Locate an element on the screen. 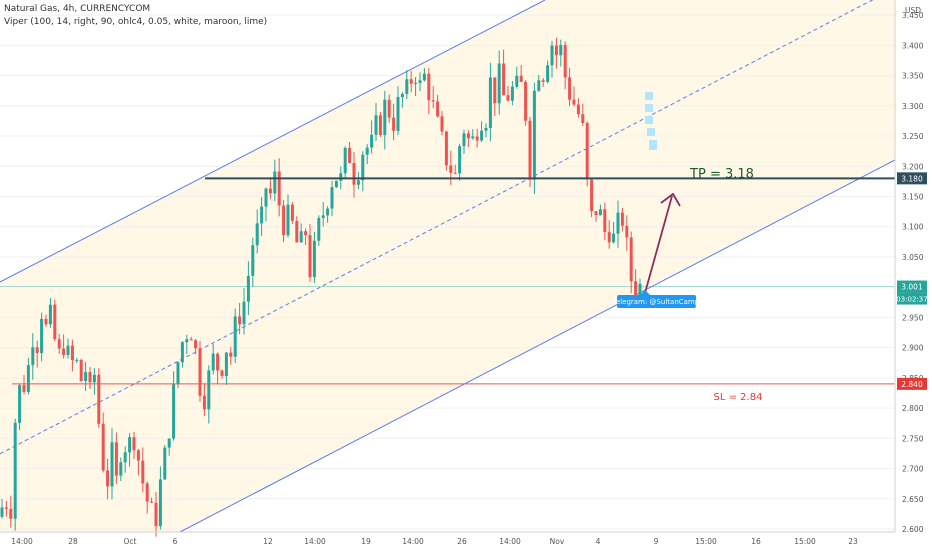 This screenshot has width=932, height=550. price-tick-label: 3.100 is located at coordinates (913, 227).